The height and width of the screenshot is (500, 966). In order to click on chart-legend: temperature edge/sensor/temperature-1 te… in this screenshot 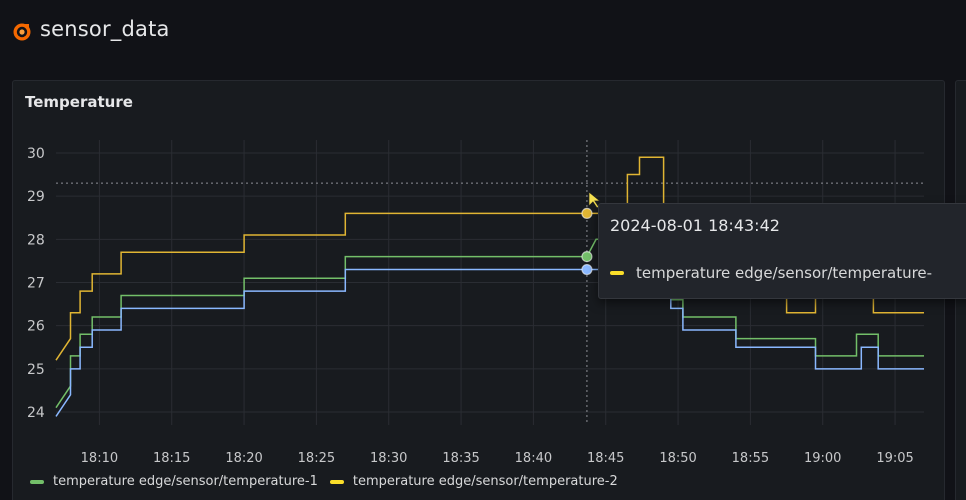, I will do `click(330, 481)`.